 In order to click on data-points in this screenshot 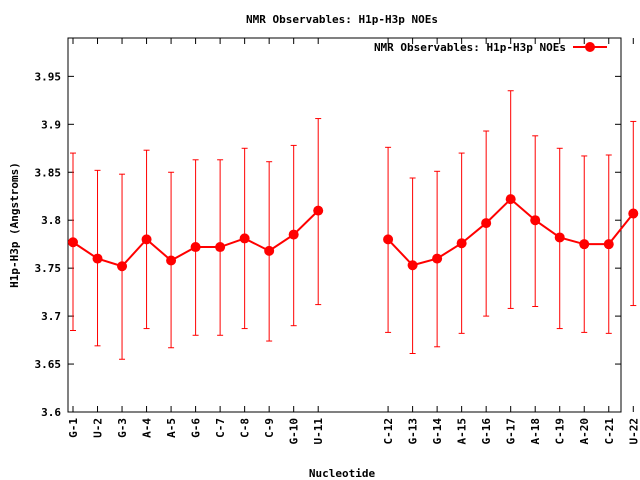, I will do `click(353, 233)`.